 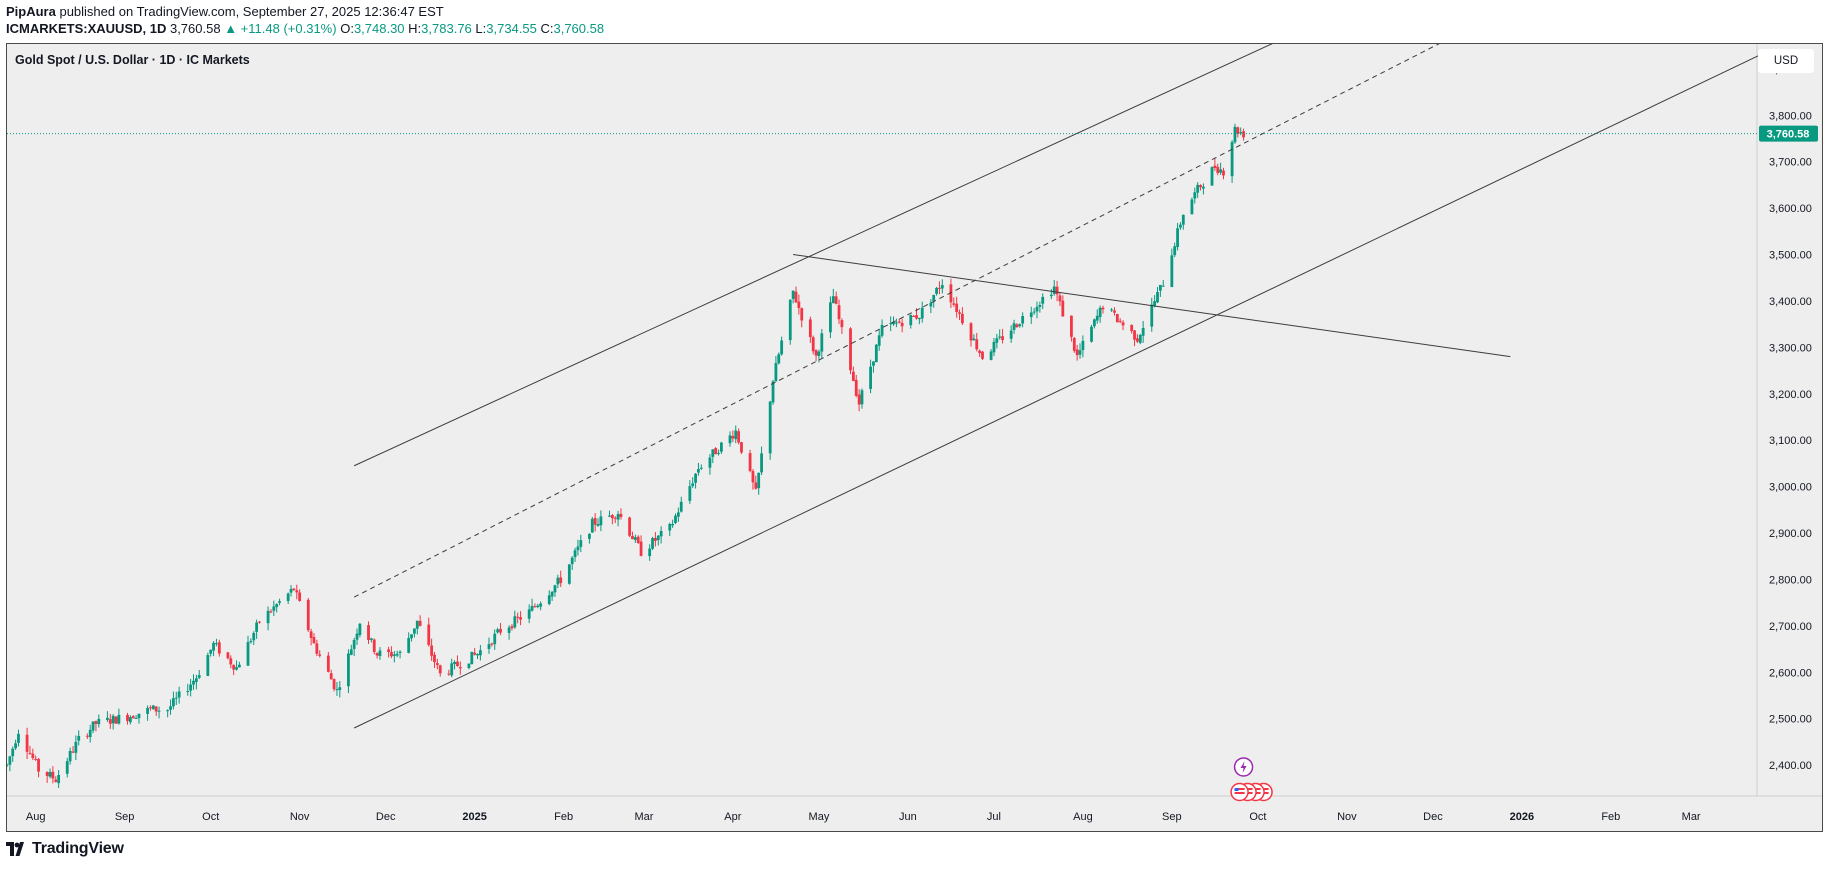 What do you see at coordinates (1239, 789) in the screenshot?
I see `flag-stripe` at bounding box center [1239, 789].